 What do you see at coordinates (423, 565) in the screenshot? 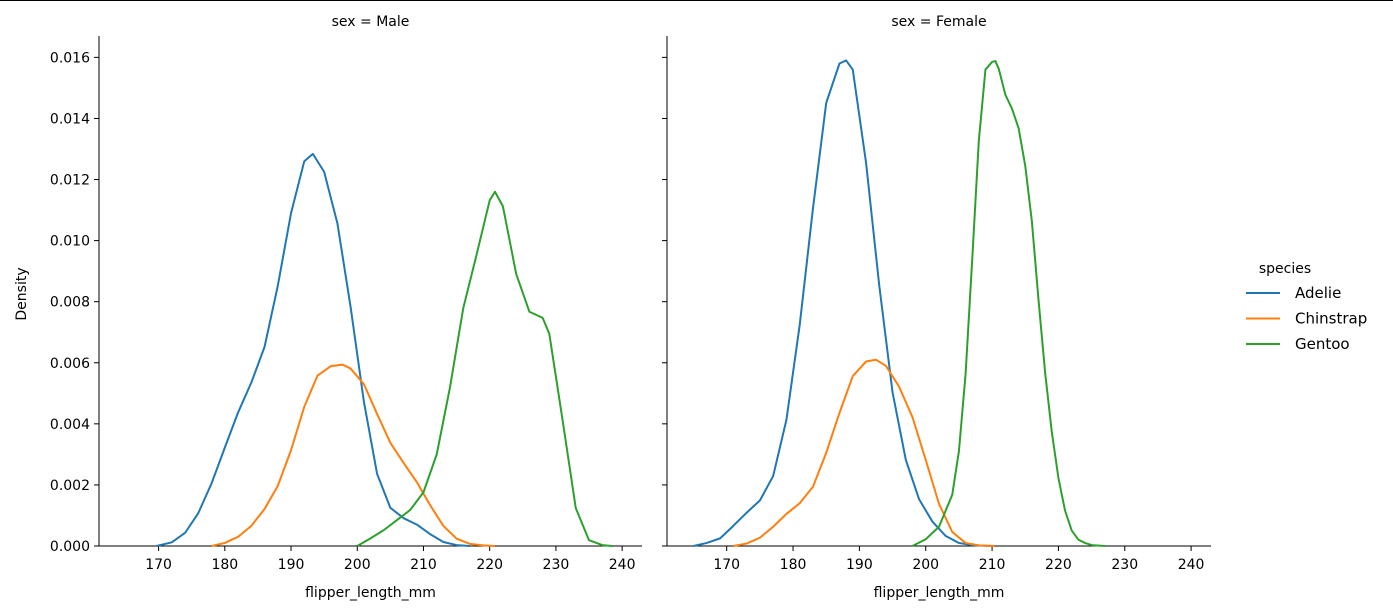
I see `x-tick-label-male-210: 210` at bounding box center [423, 565].